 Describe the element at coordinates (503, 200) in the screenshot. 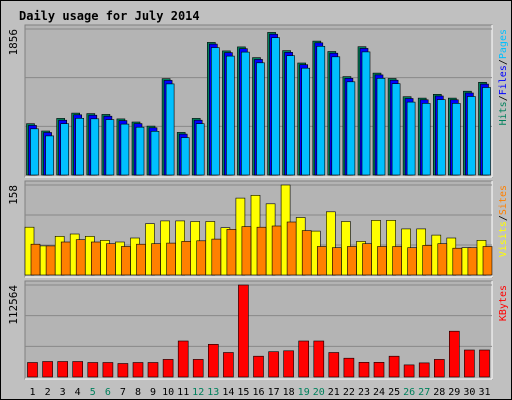

I see `legend-entry: Sites` at that location.